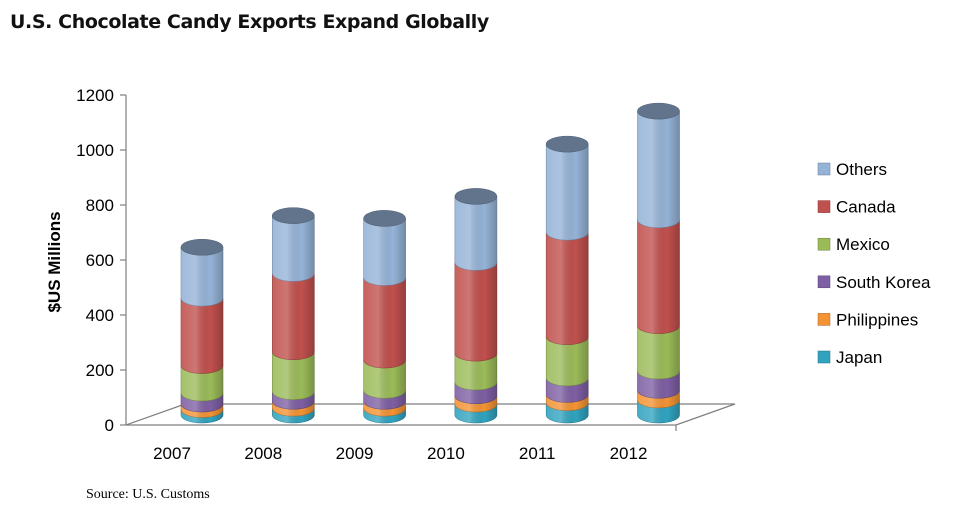 This screenshot has height=515, width=953. Describe the element at coordinates (293, 215) in the screenshot. I see `bar-top-cap-2008` at that location.